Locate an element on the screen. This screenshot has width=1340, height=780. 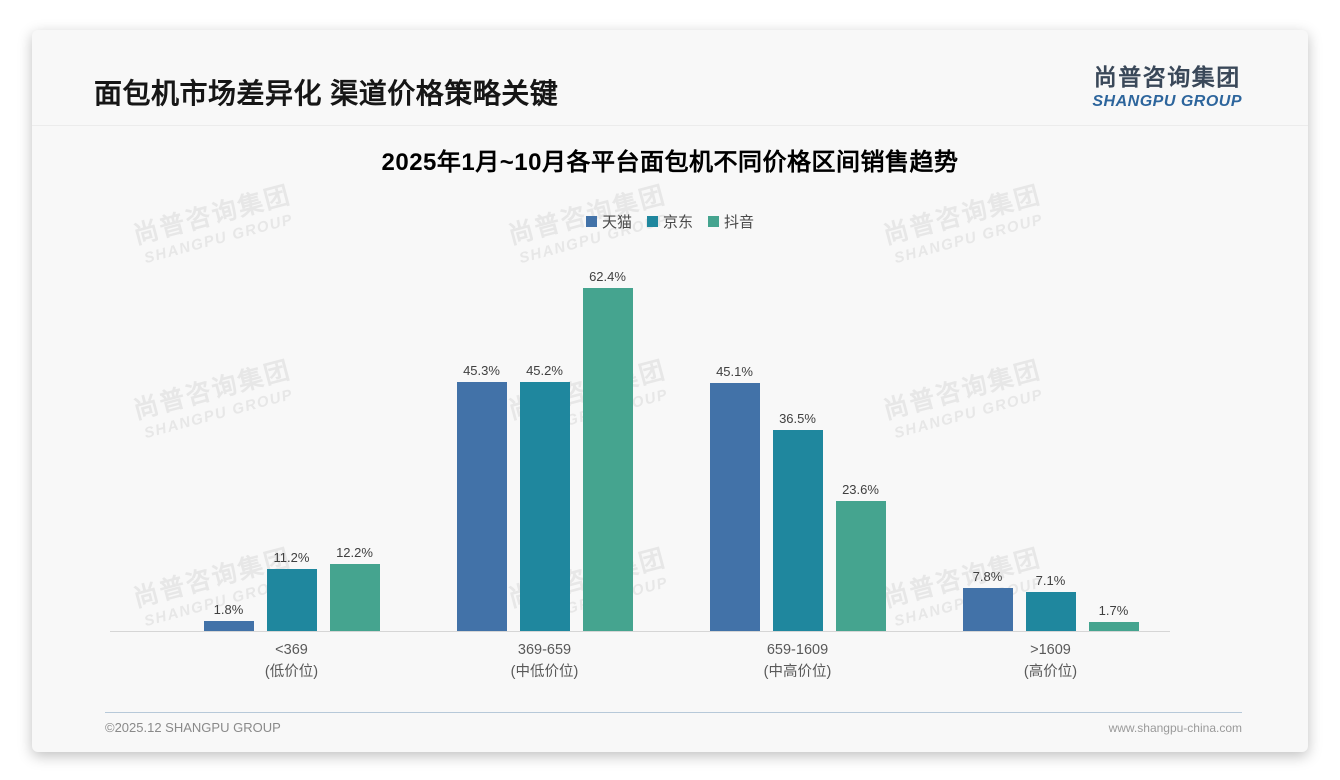
bar-column: 12.2% is located at coordinates (354, 438).